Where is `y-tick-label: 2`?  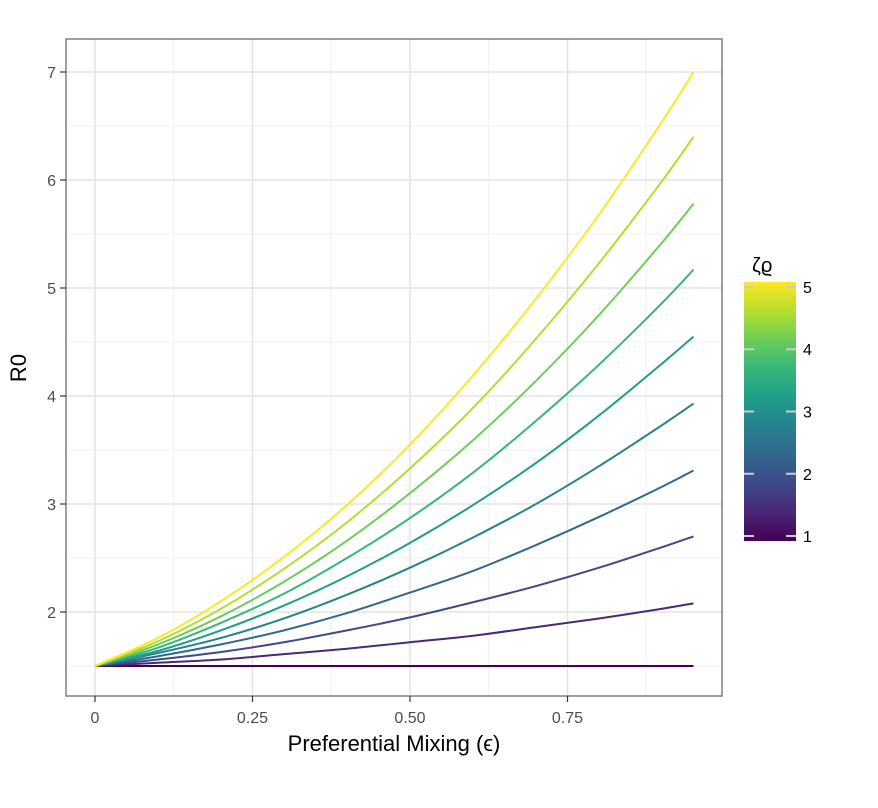 y-tick-label: 2 is located at coordinates (51, 613).